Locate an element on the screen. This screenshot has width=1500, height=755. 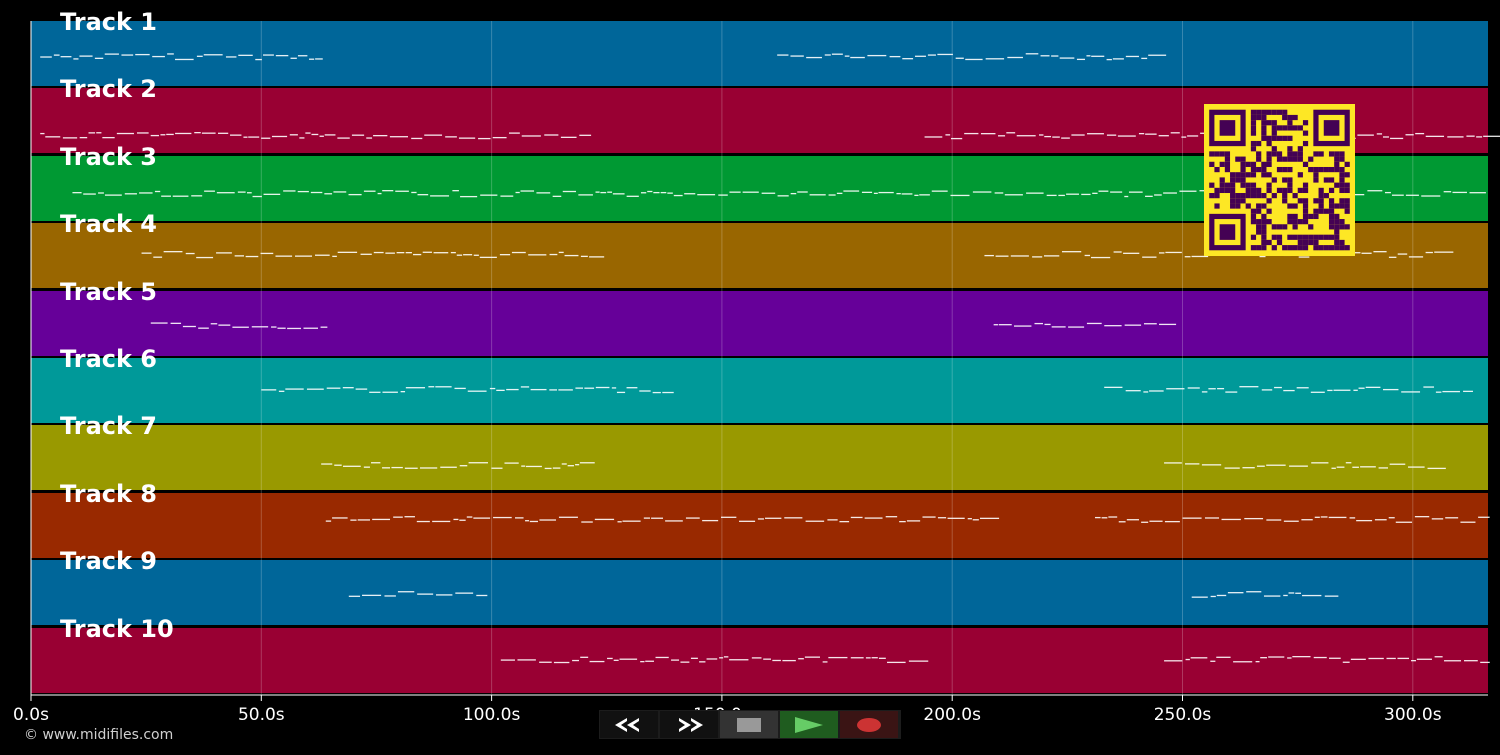
stop-icon is located at coordinates (749, 724).